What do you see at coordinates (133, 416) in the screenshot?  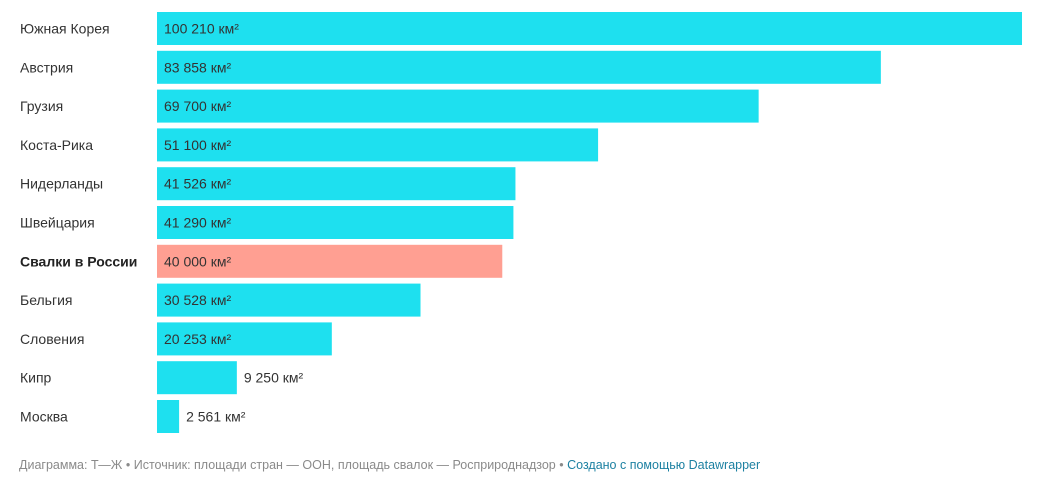 I see `bar-row: Москва 2 561 км²` at bounding box center [133, 416].